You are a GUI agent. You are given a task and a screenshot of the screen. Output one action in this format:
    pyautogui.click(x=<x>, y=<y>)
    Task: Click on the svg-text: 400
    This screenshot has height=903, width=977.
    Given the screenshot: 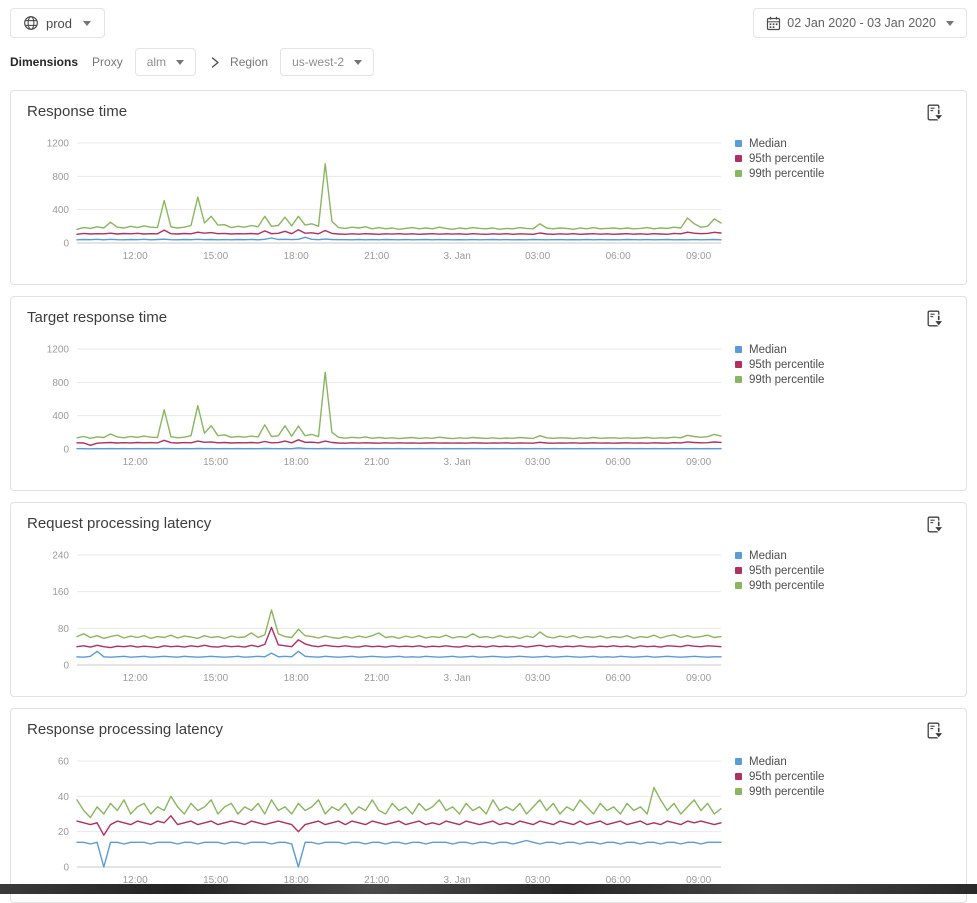 What is the action you would take?
    pyautogui.click(x=60, y=210)
    